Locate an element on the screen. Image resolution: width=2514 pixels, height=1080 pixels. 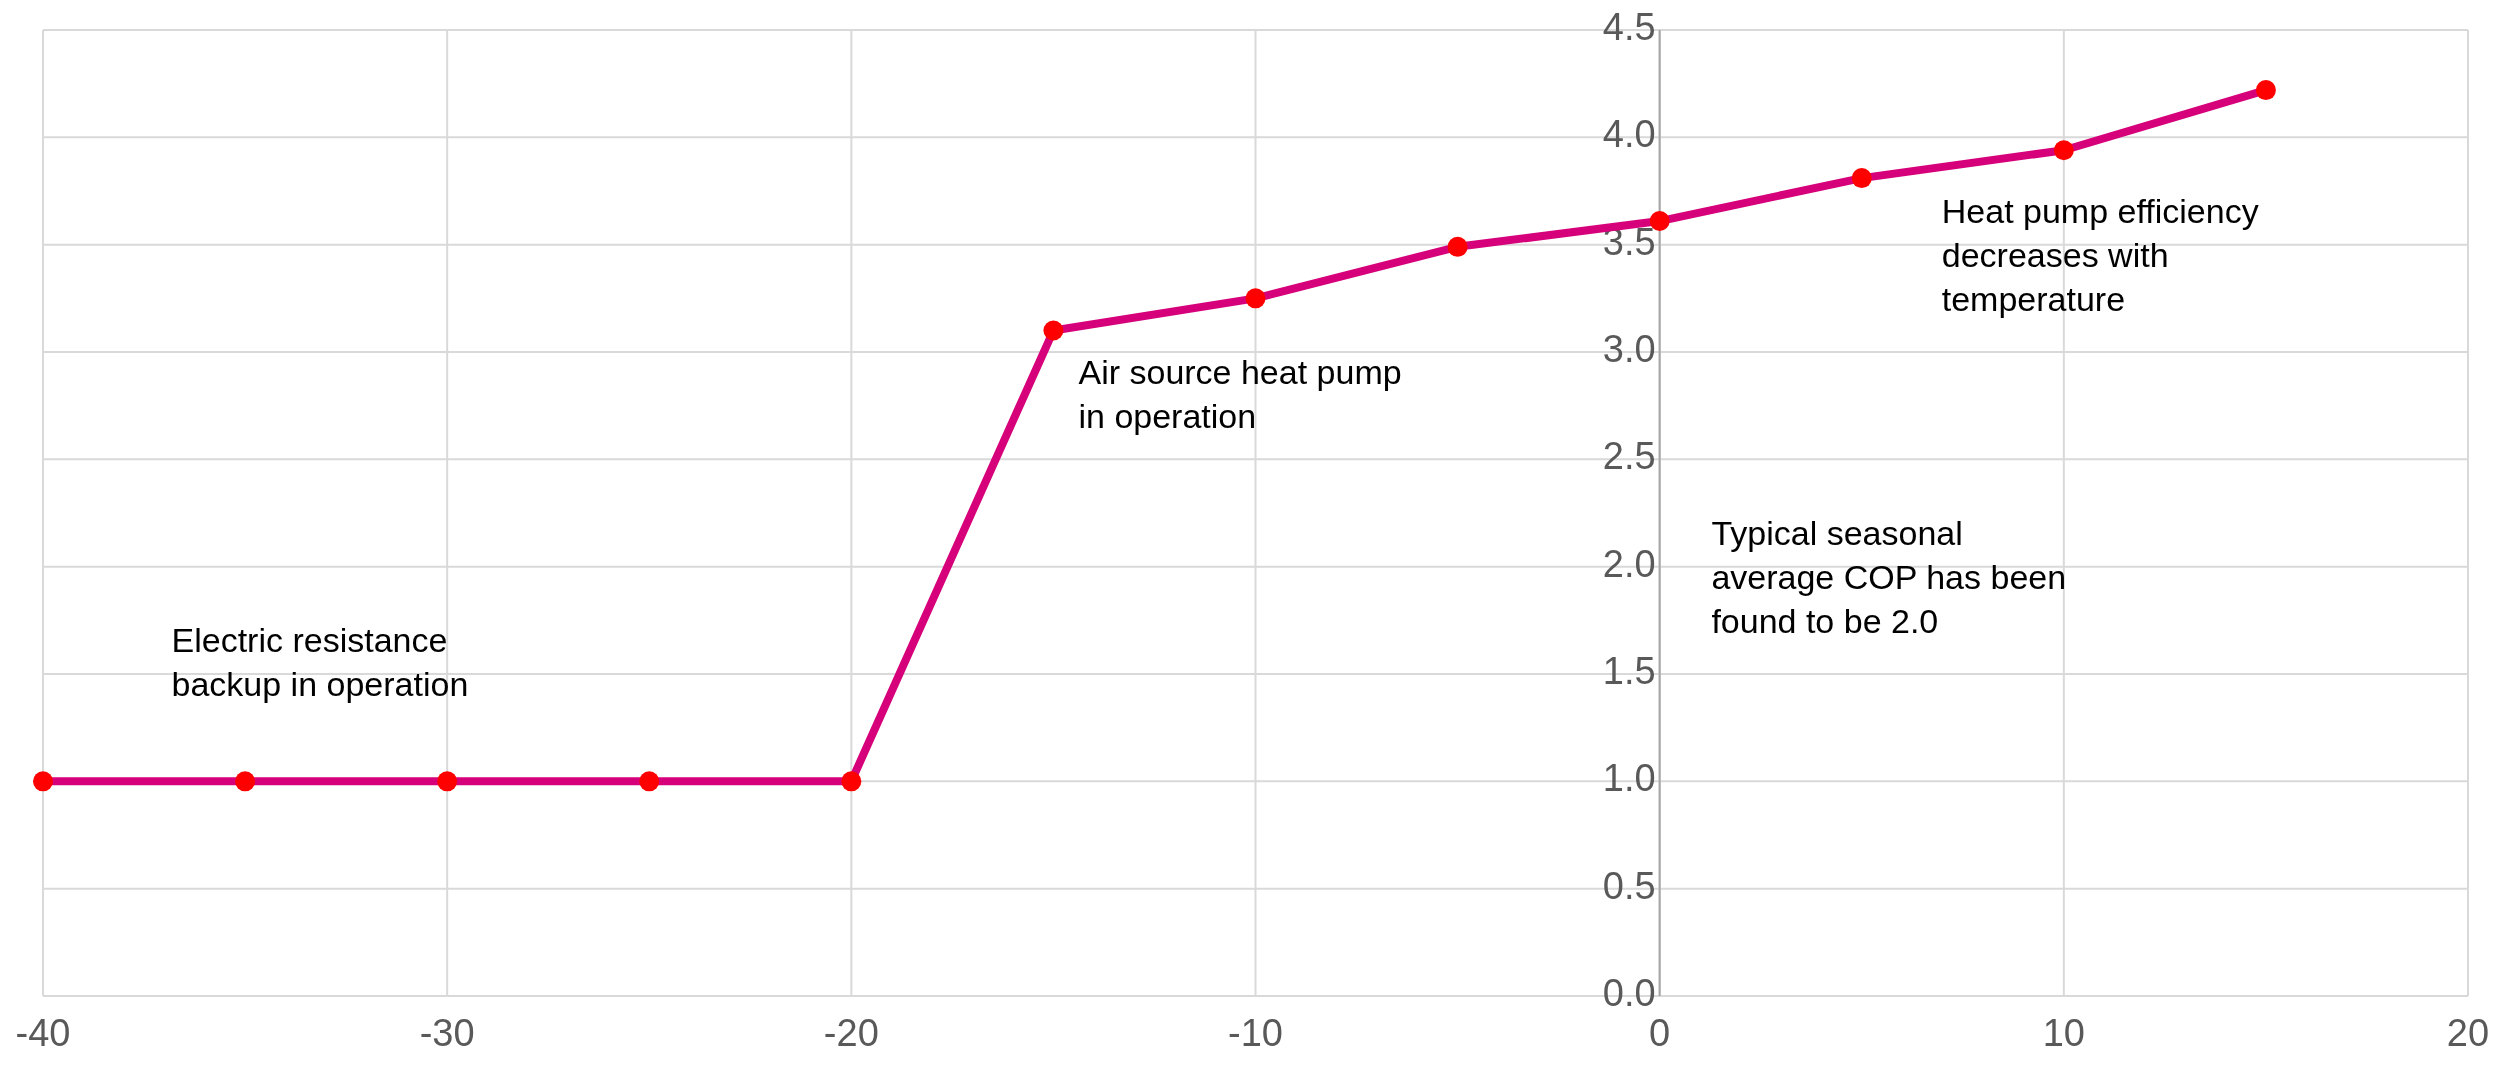
y-tick-label: 3.0 is located at coordinates (1629, 349).